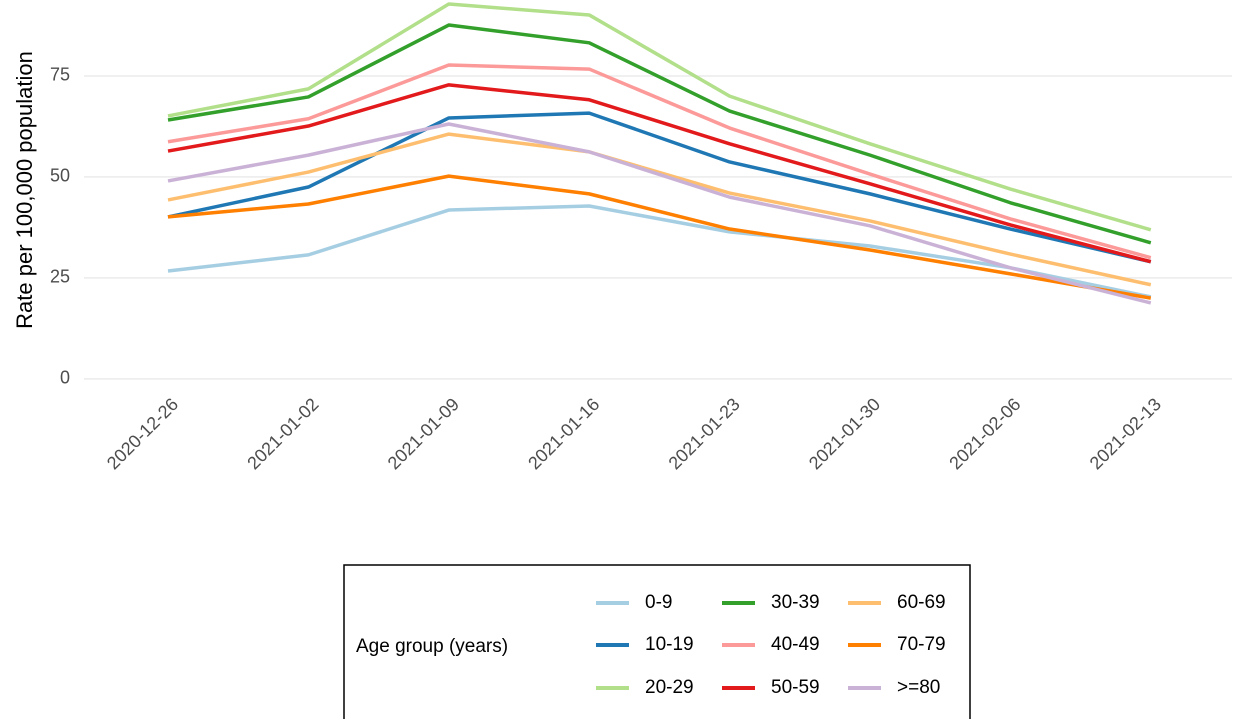  I want to click on x-tick-label: 2021-01-16, so click(563, 433).